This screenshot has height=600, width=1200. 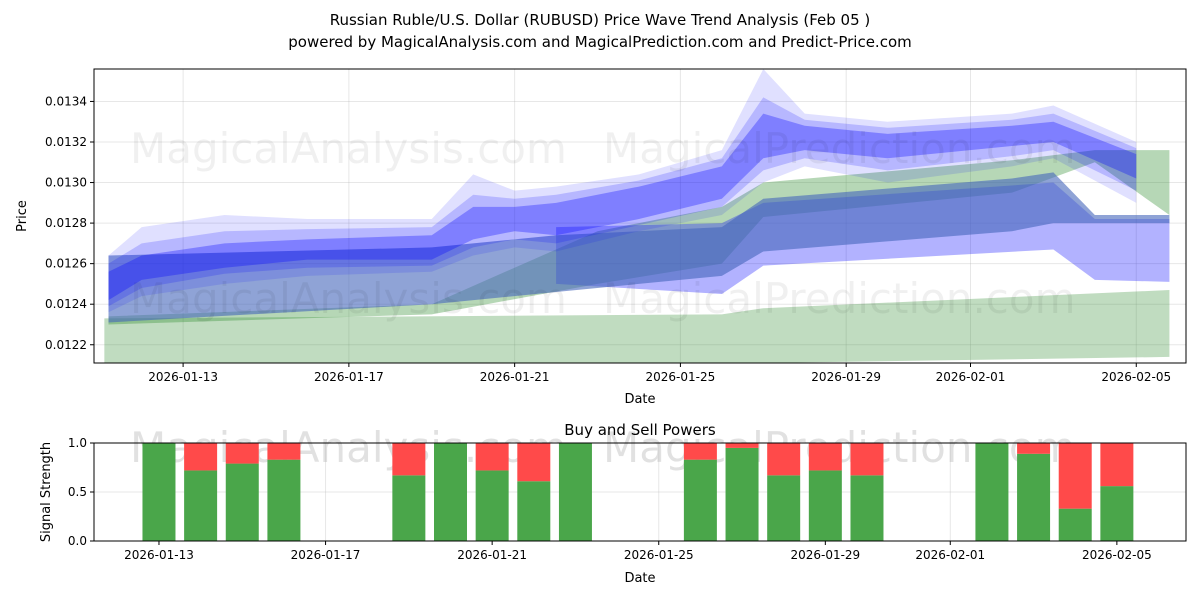 I want to click on y-axis-label: Price, so click(x=22, y=216).